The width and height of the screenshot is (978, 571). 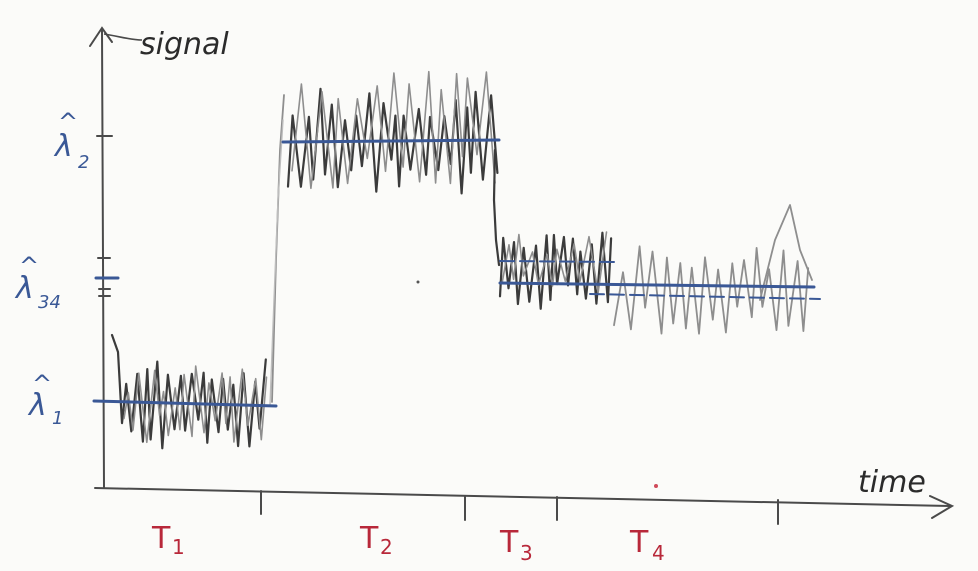 What do you see at coordinates (123, 37) in the screenshot?
I see `y-axis-label-connector` at bounding box center [123, 37].